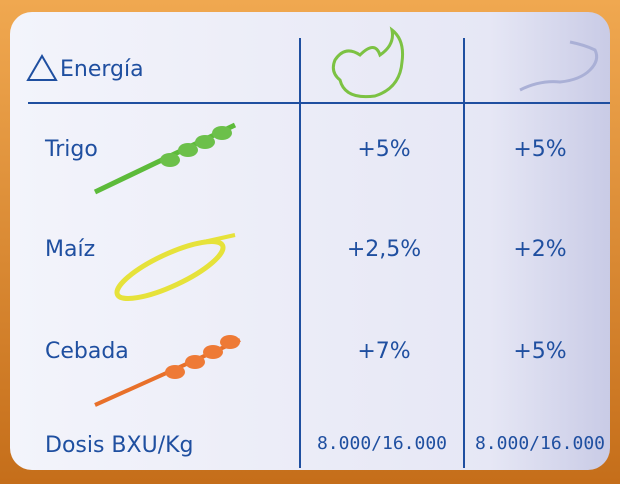 The image size is (620, 484). Describe the element at coordinates (87, 351) in the screenshot. I see `row-label: Cebada` at that location.